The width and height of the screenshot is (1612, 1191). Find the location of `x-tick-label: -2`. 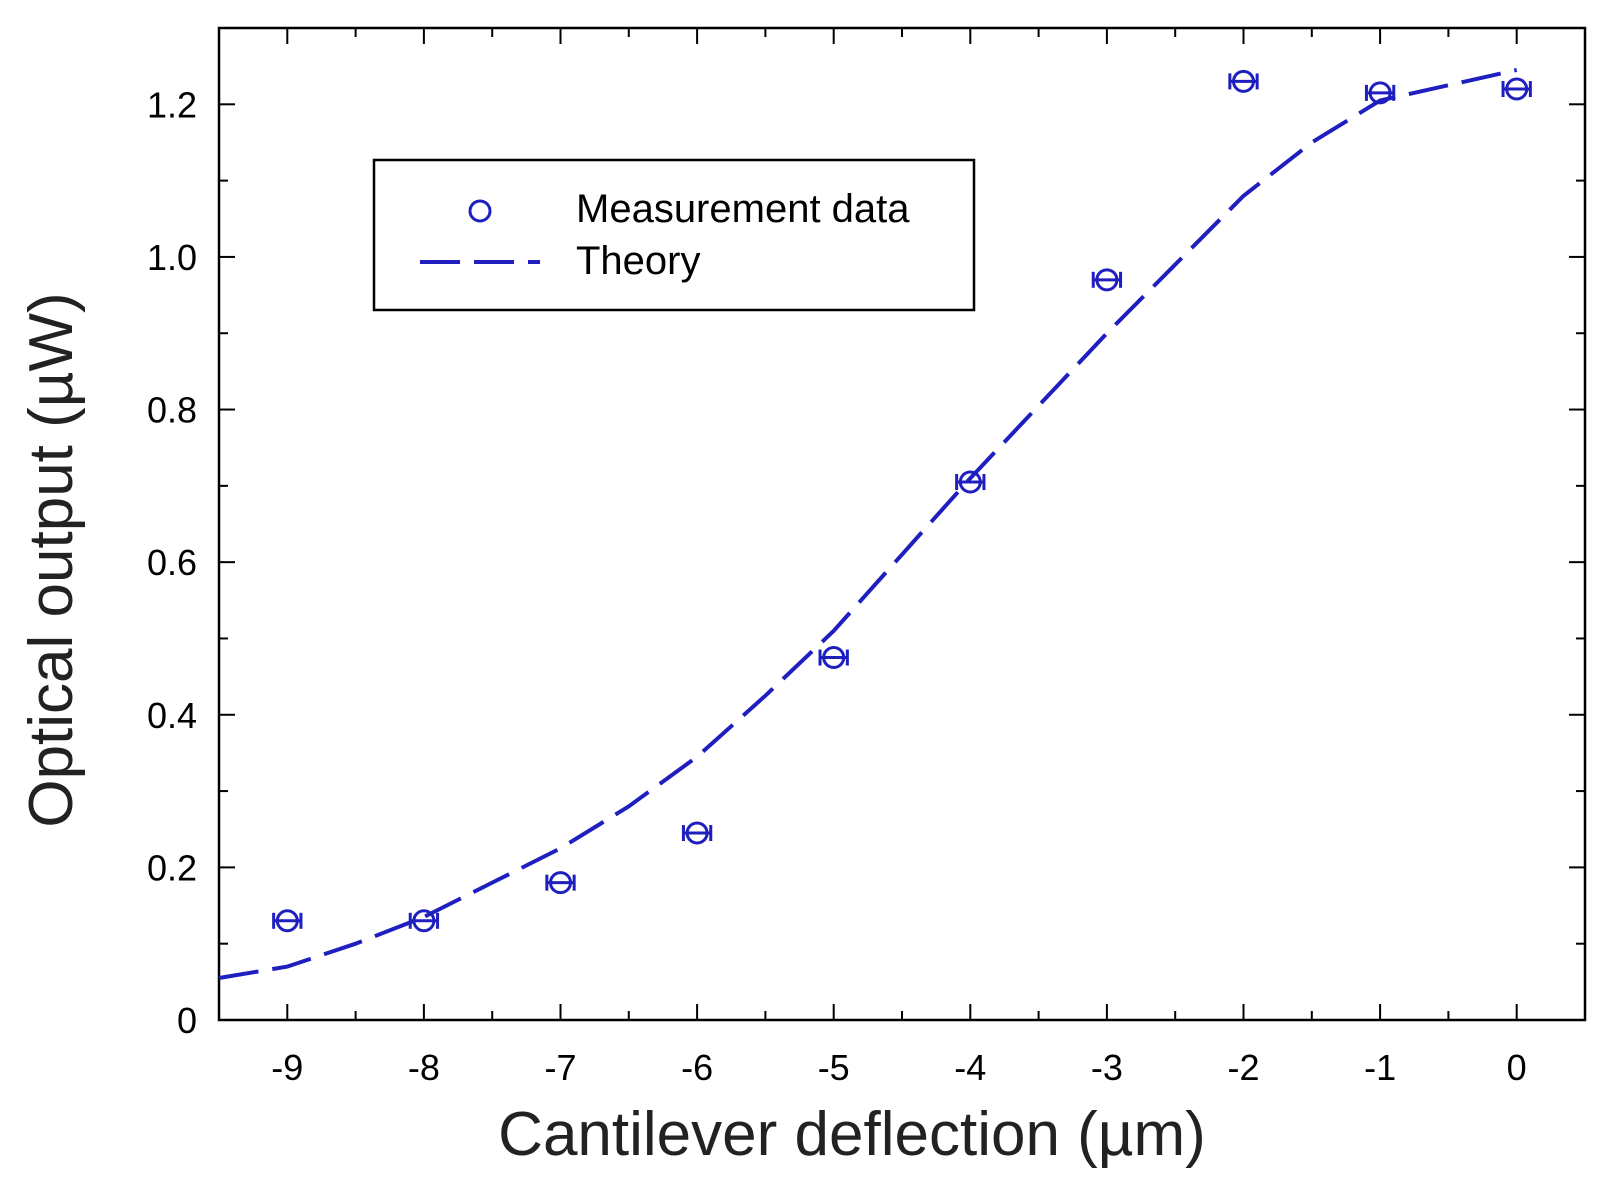

x-tick-label: -2 is located at coordinates (1243, 1067).